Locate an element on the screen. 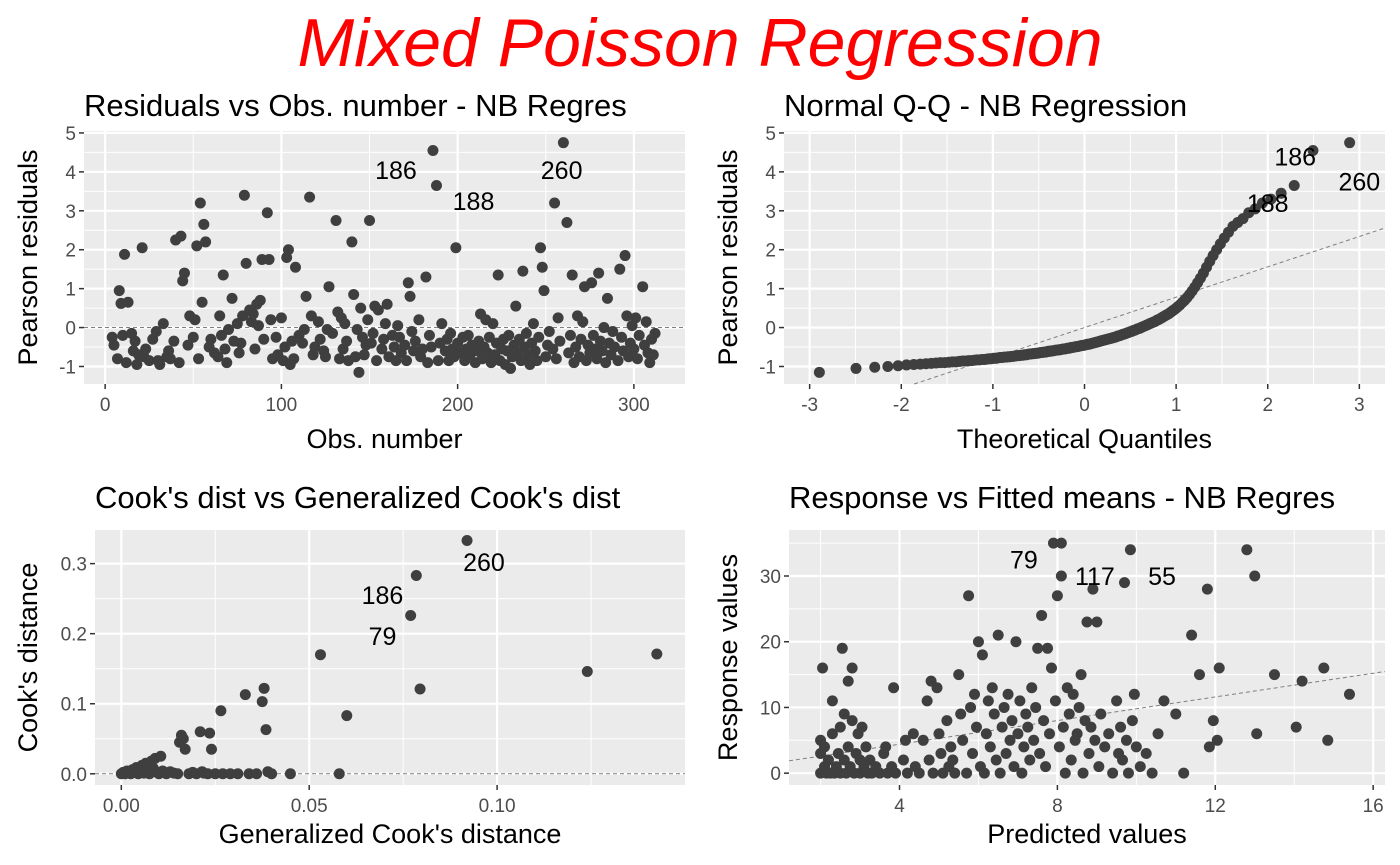 This screenshot has height=865, width=1400. reference-line is located at coordinates (1150, 306).